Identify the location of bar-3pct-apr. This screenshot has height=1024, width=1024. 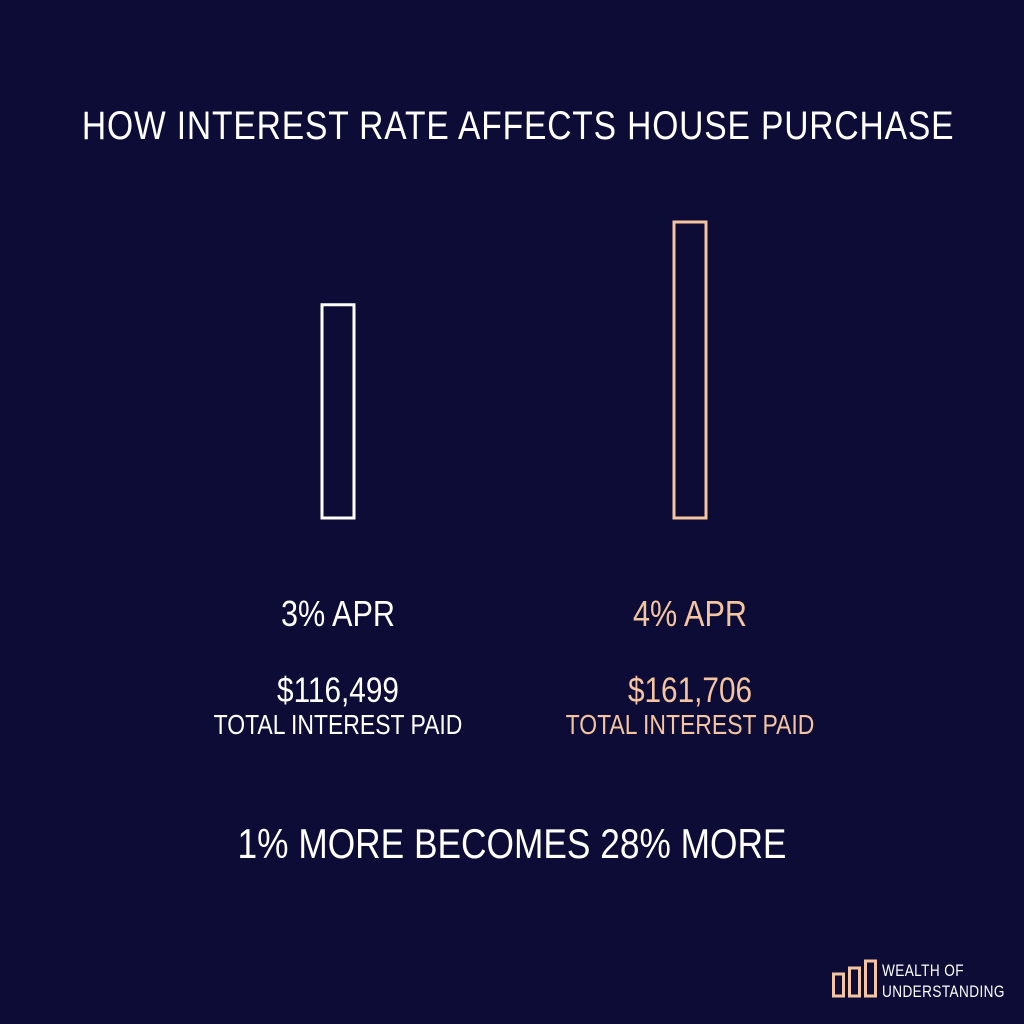
(338, 411).